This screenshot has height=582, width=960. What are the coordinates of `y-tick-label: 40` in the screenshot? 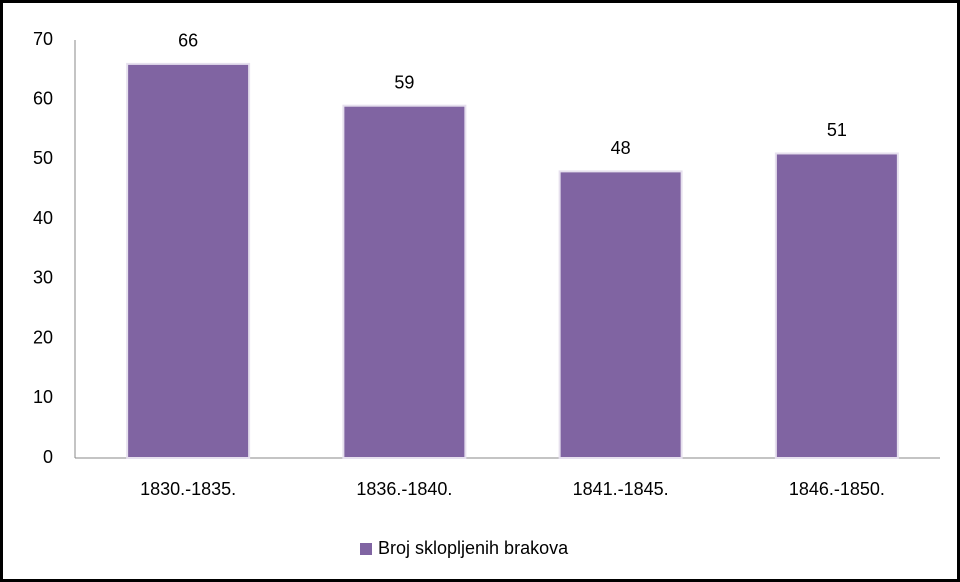 It's located at (43, 218).